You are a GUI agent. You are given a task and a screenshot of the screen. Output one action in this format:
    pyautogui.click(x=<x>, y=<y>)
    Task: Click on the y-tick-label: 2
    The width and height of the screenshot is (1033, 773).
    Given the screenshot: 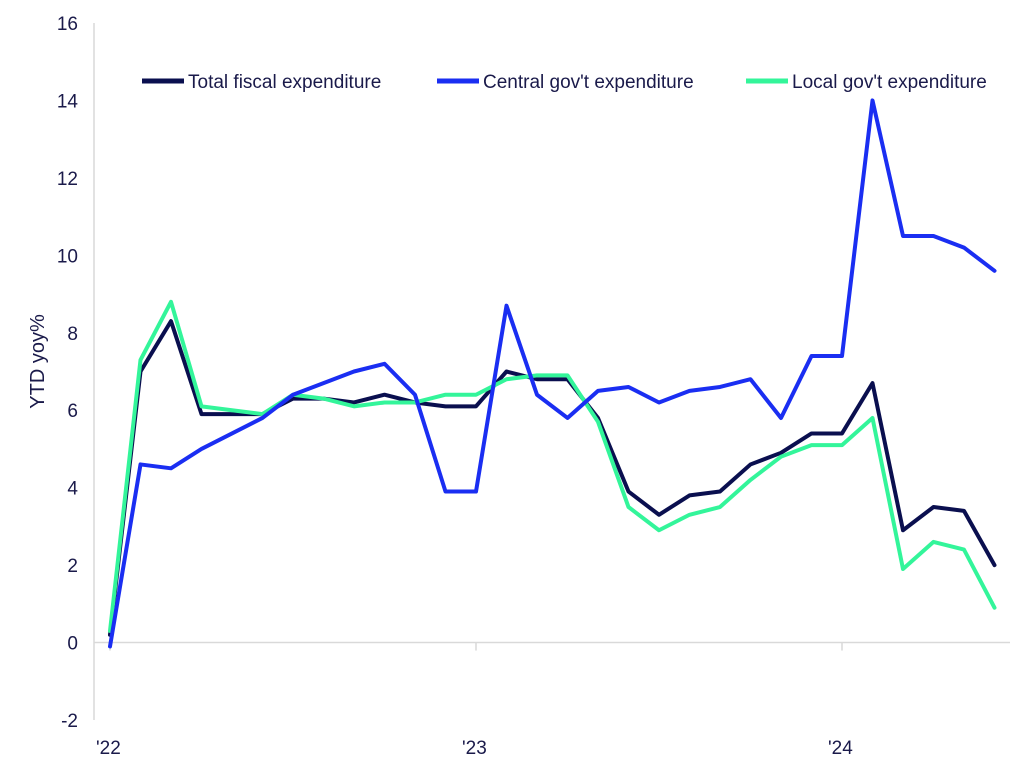 What is the action you would take?
    pyautogui.click(x=72, y=566)
    